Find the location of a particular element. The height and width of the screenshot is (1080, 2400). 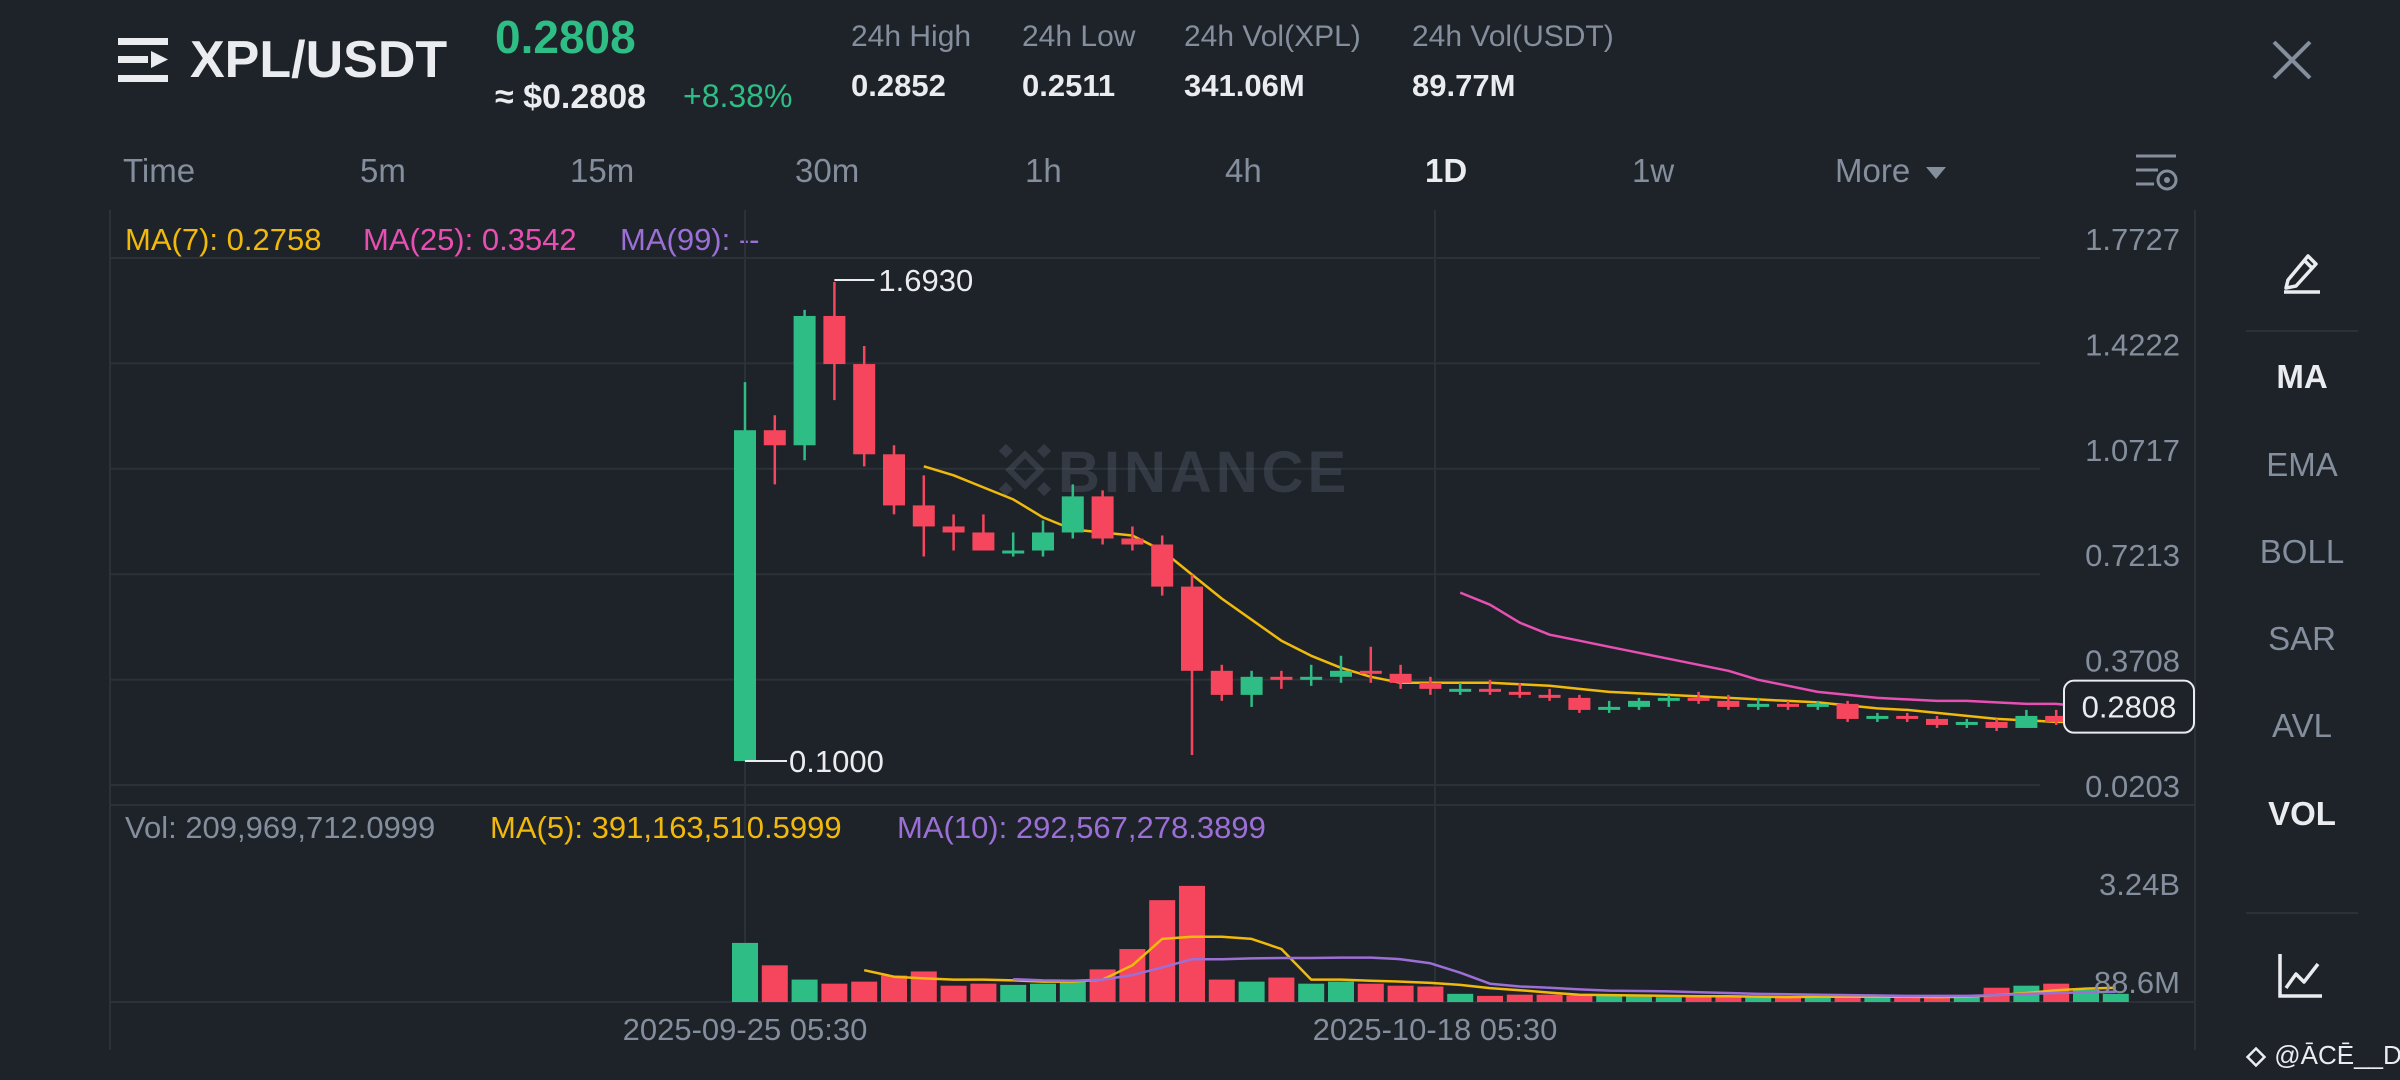

timeframe-30m: 30m is located at coordinates (827, 170).